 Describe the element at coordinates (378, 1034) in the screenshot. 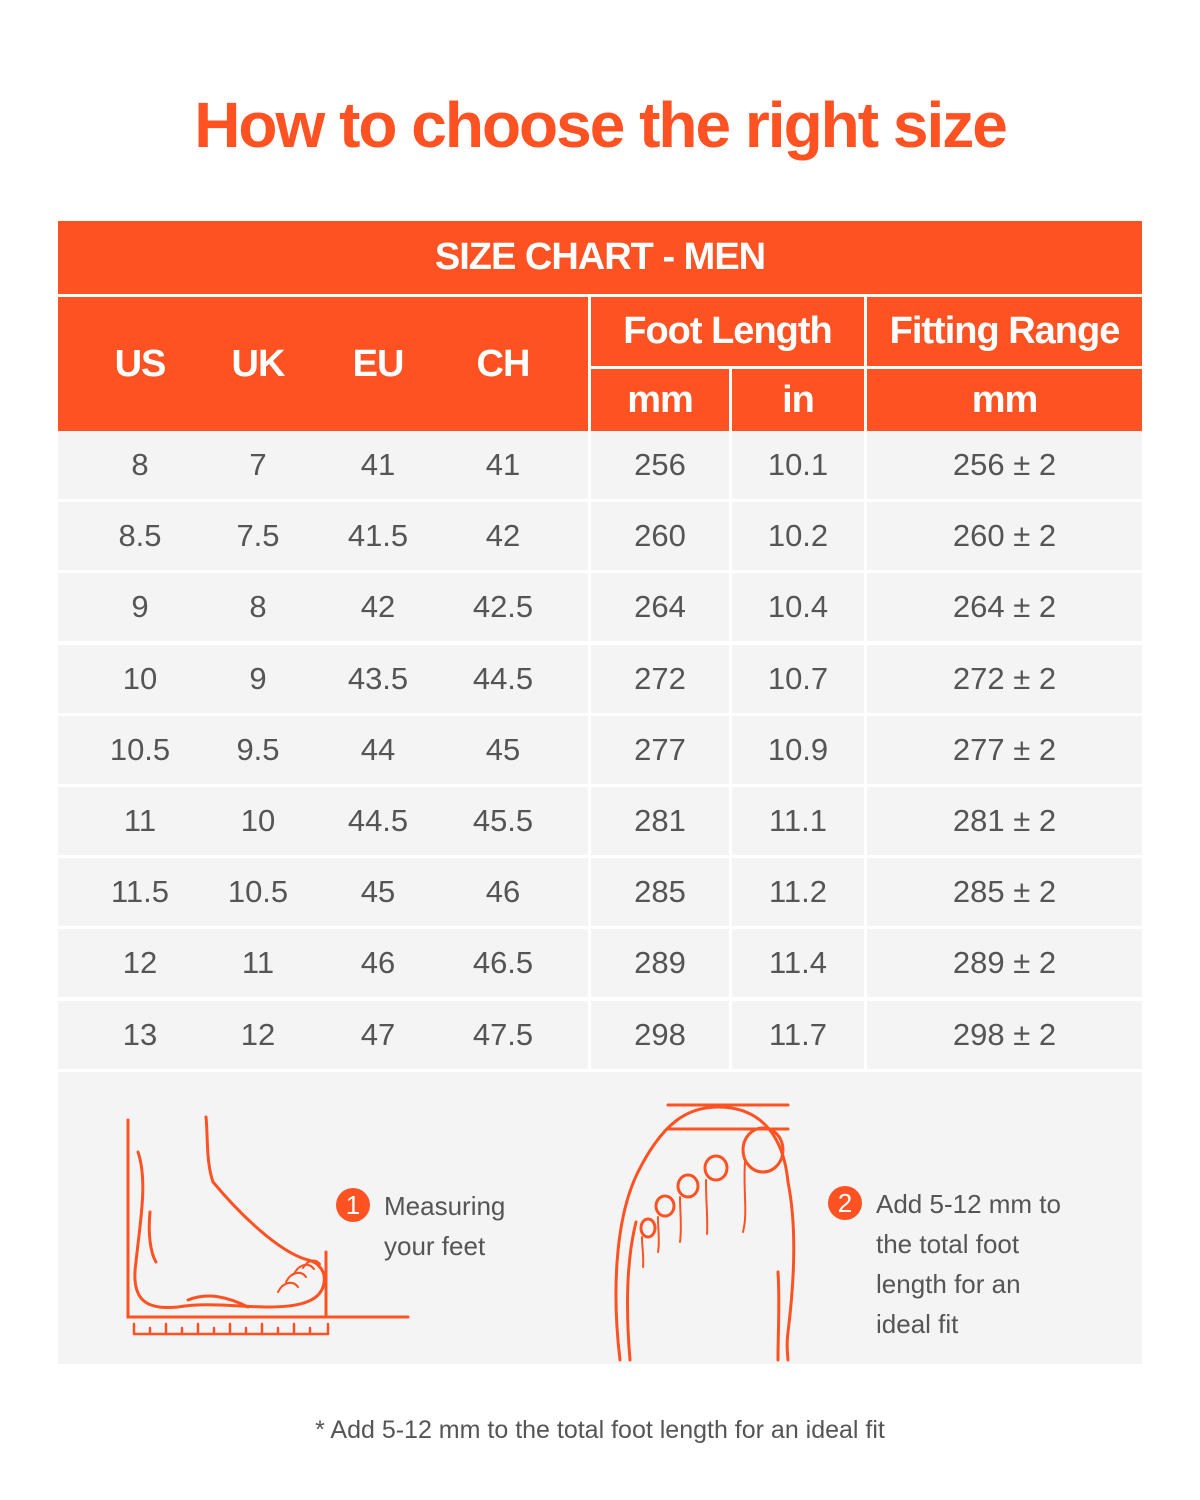

I see `cell-eu: 47` at that location.